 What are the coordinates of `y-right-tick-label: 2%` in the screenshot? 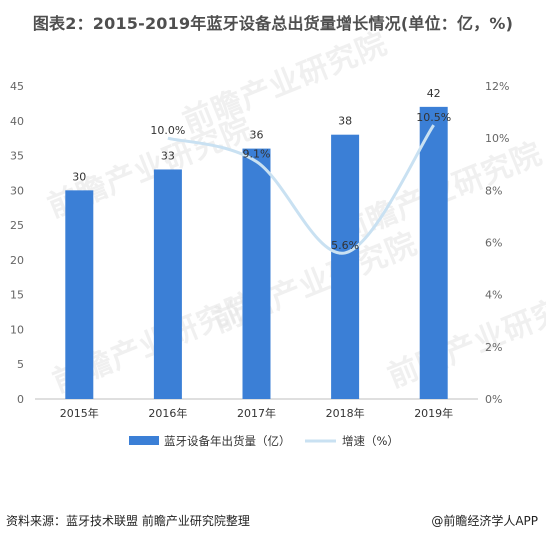 It's located at (493, 347).